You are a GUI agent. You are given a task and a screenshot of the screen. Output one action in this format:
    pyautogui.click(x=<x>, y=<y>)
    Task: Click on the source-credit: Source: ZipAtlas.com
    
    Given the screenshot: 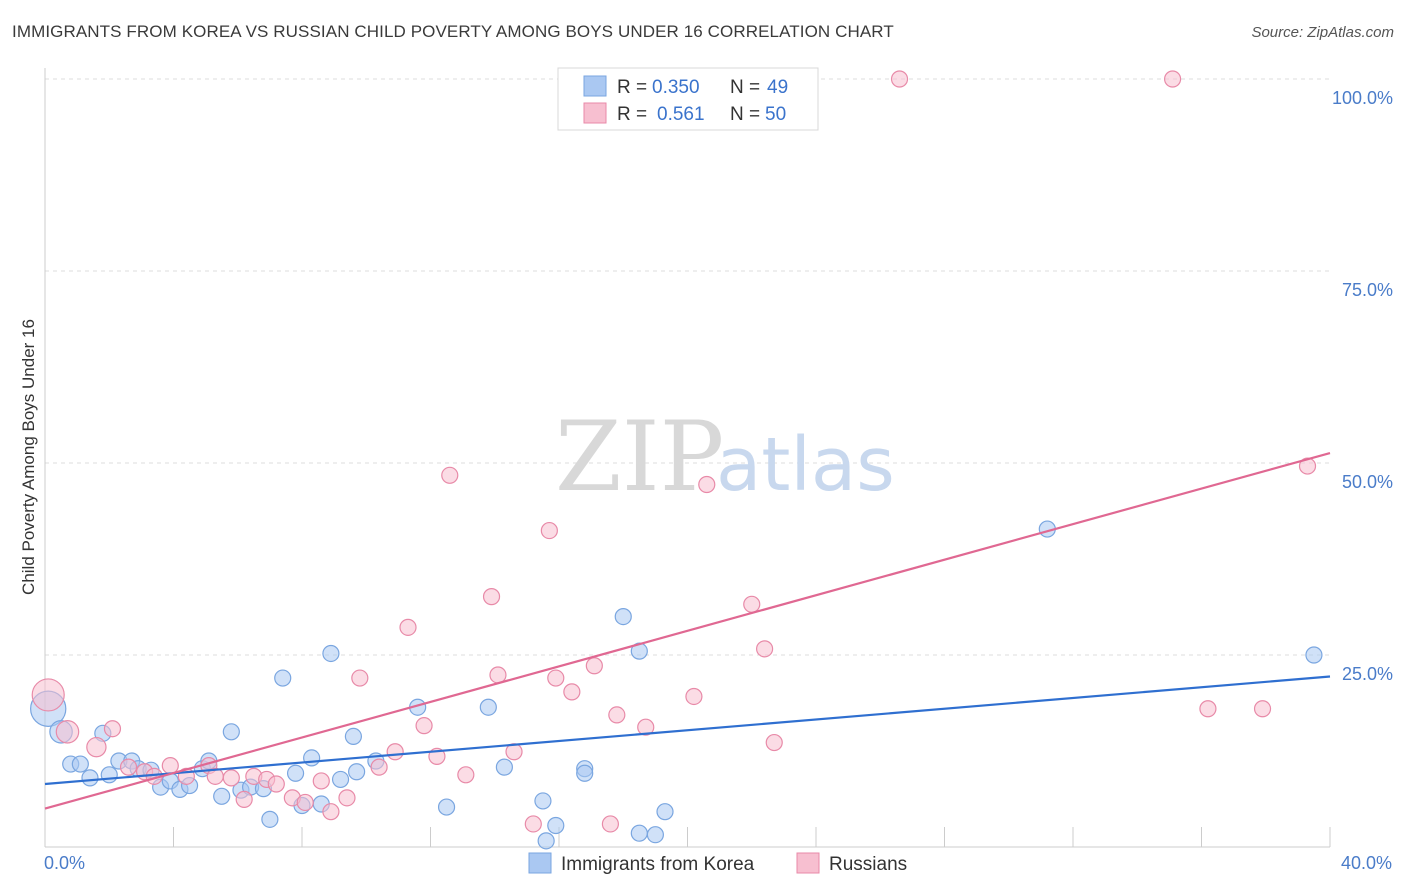 What is the action you would take?
    pyautogui.click(x=1322, y=32)
    